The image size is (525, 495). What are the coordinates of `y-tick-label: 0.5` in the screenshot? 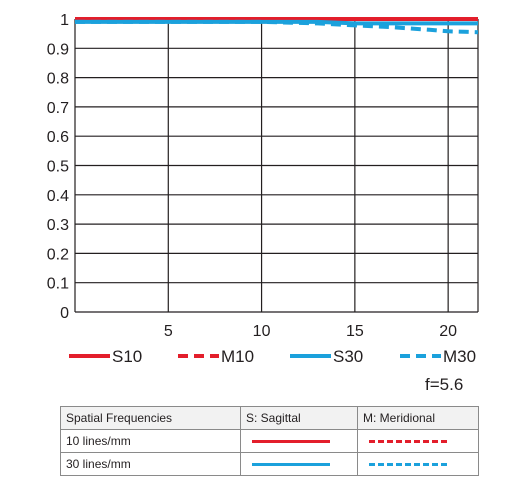 It's located at (58, 167).